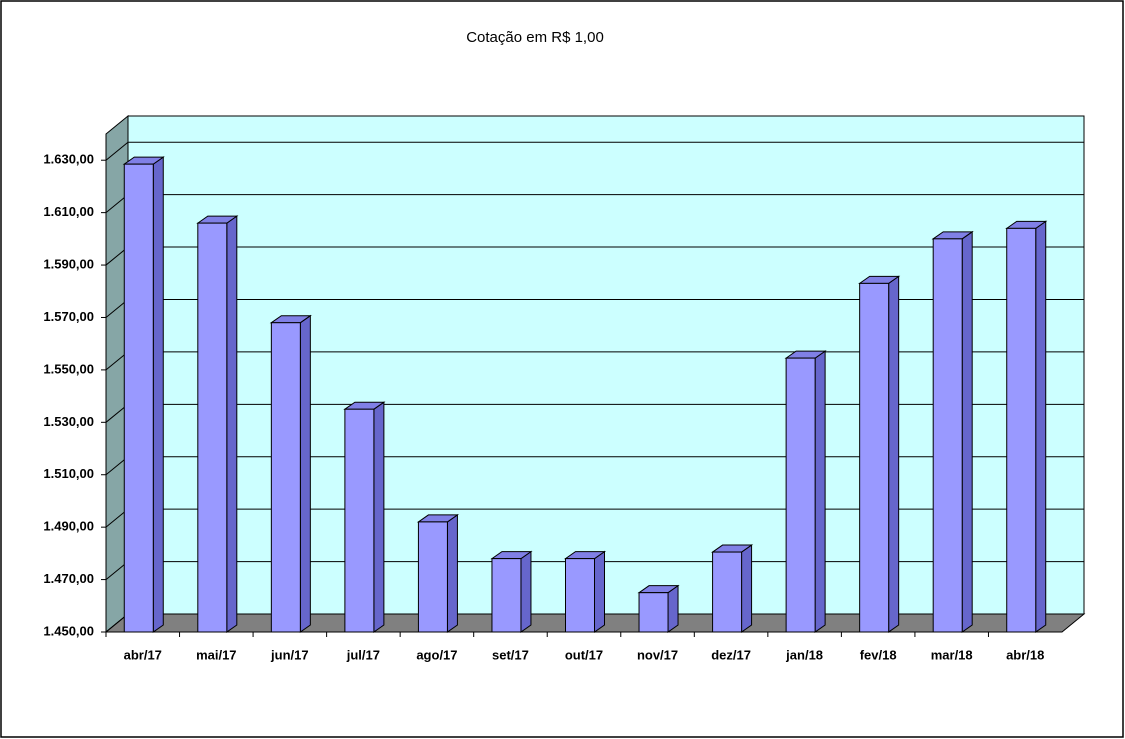 This screenshot has width=1125, height=739. I want to click on grid-line, so click(594, 151).